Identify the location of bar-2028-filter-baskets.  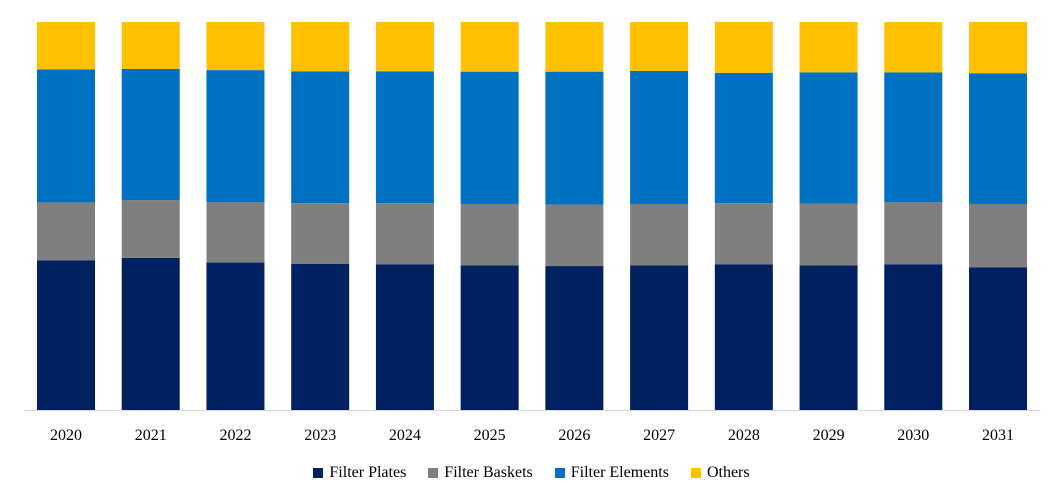
(743, 234).